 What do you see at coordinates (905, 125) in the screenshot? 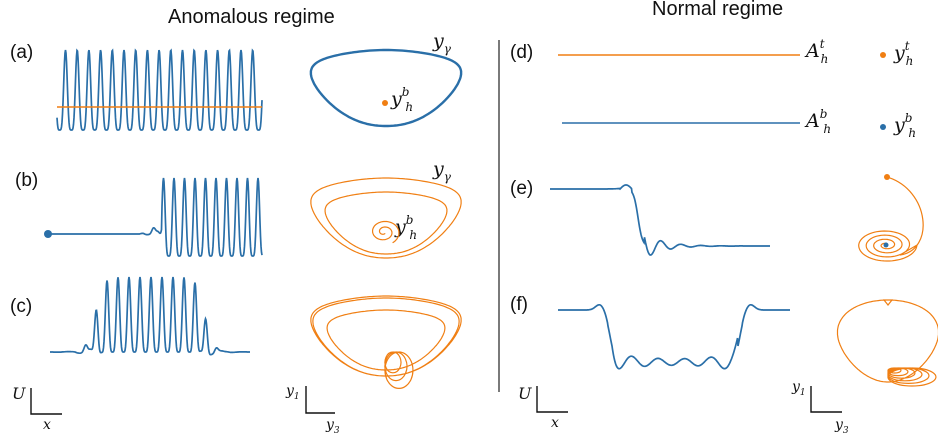
I see `point-label-bottom: ybh` at bounding box center [905, 125].